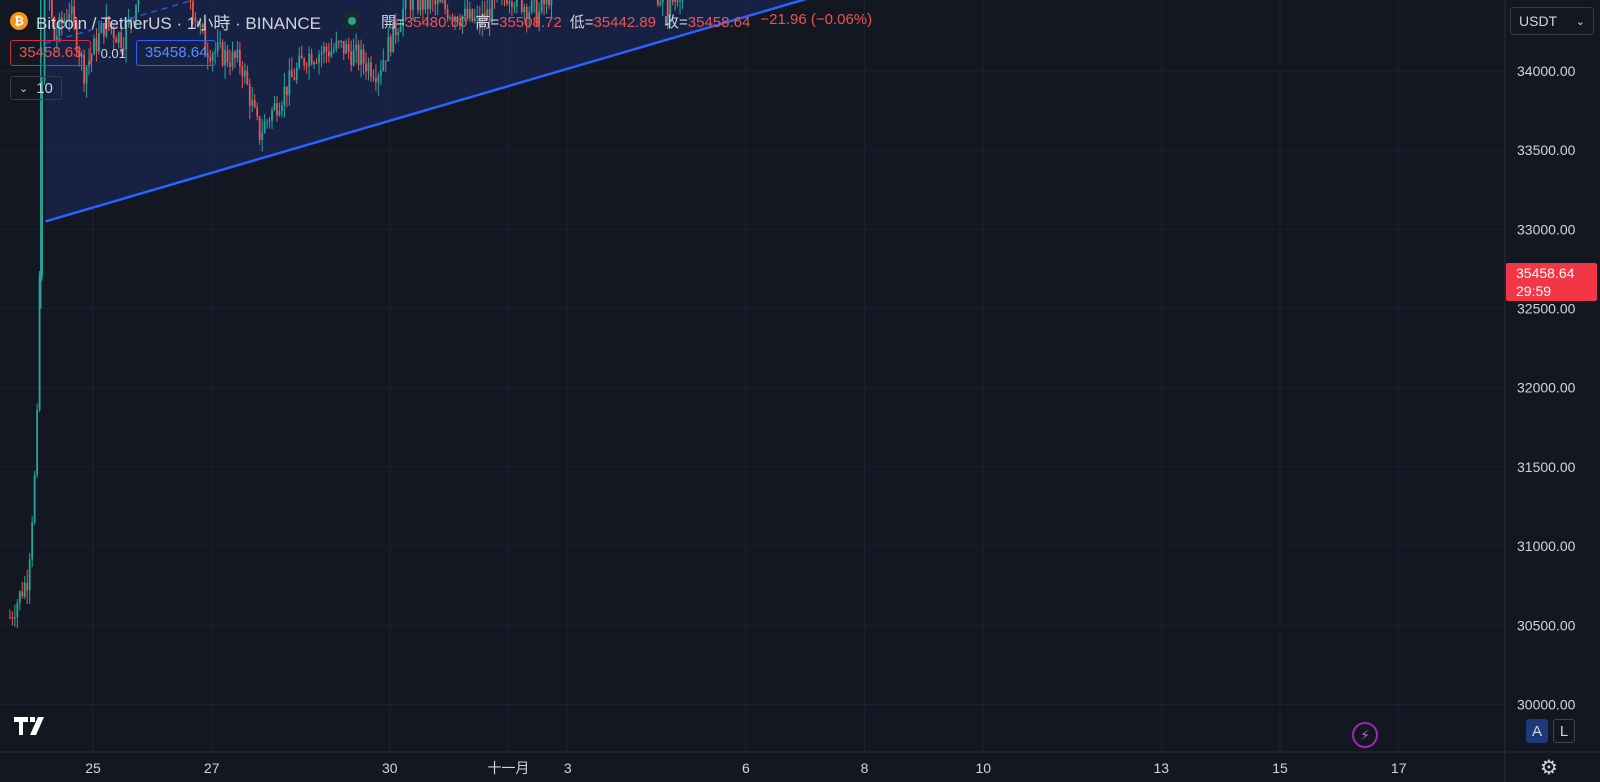  Describe the element at coordinates (32, 728) in the screenshot. I see `tradingview-logo-icon` at that location.